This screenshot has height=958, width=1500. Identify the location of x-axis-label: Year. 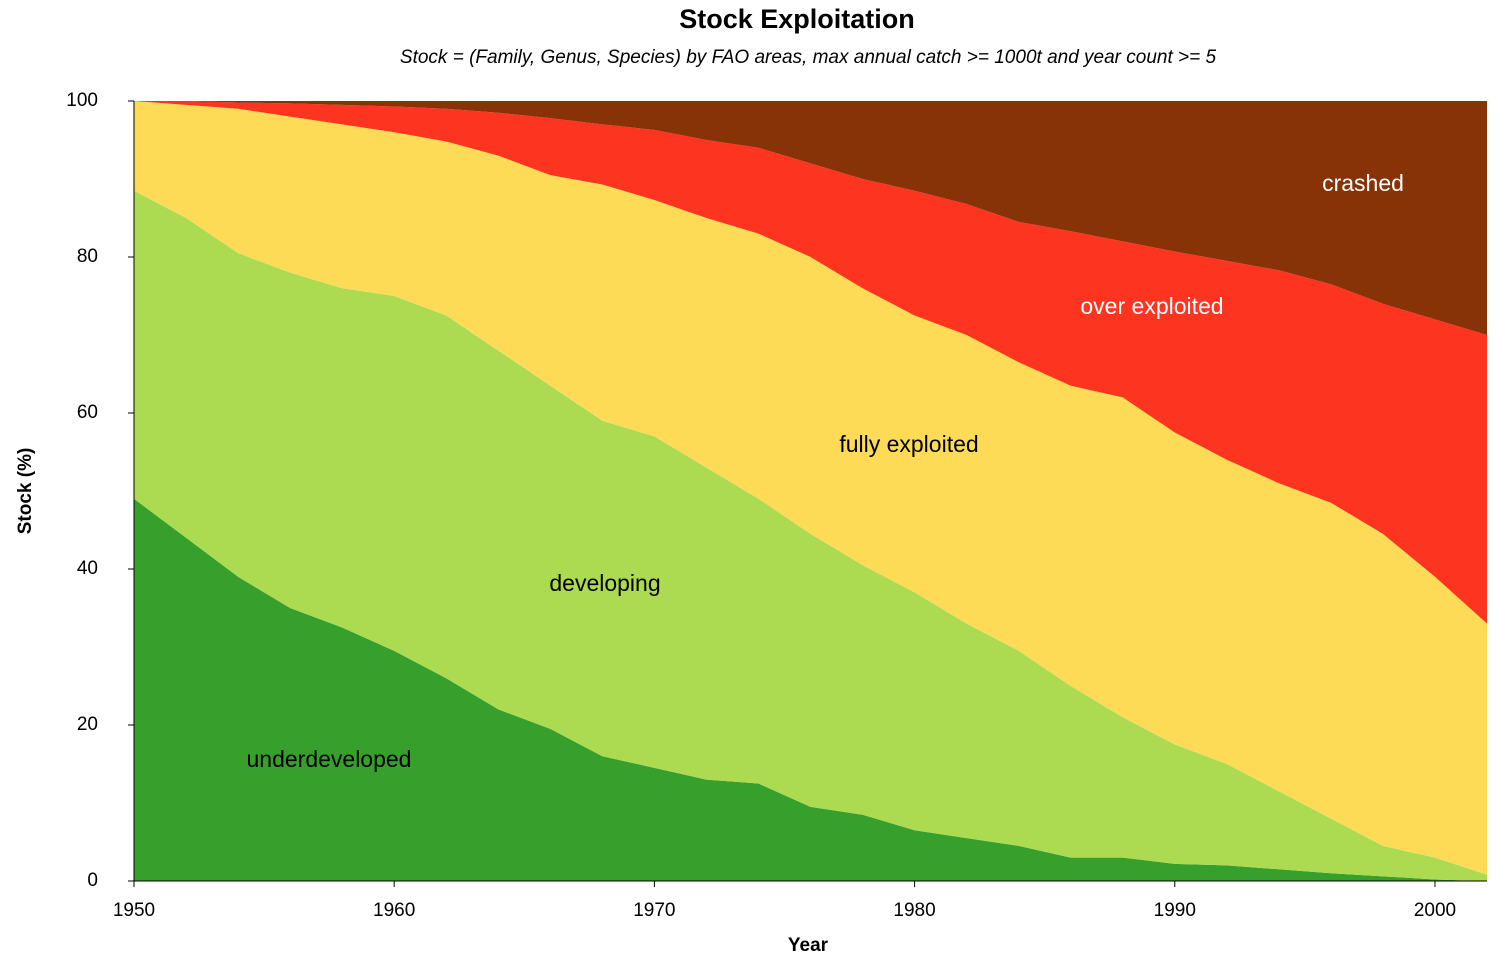
(808, 945).